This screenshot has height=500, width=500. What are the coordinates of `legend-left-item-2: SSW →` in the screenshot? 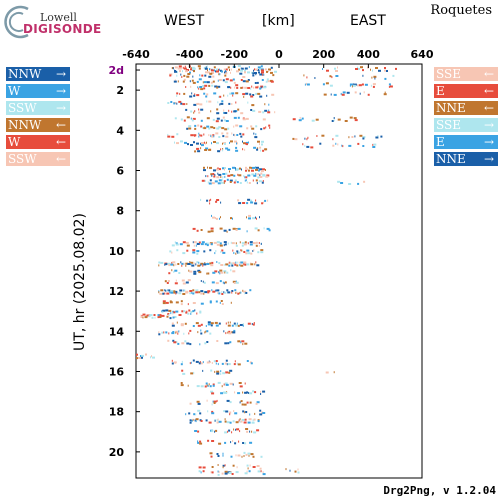 It's located at (38, 108).